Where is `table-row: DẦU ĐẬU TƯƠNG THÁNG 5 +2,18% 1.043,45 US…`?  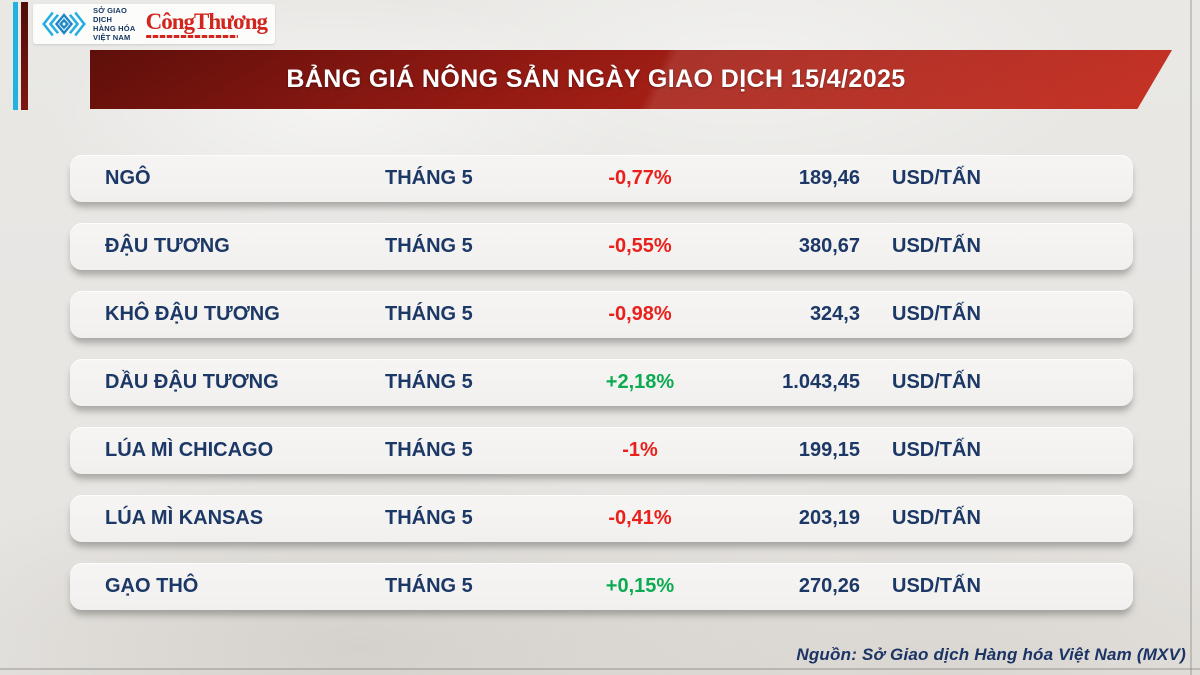
table-row: DẦU ĐẬU TƯƠNG THÁNG 5 +2,18% 1.043,45 US… is located at coordinates (601, 382).